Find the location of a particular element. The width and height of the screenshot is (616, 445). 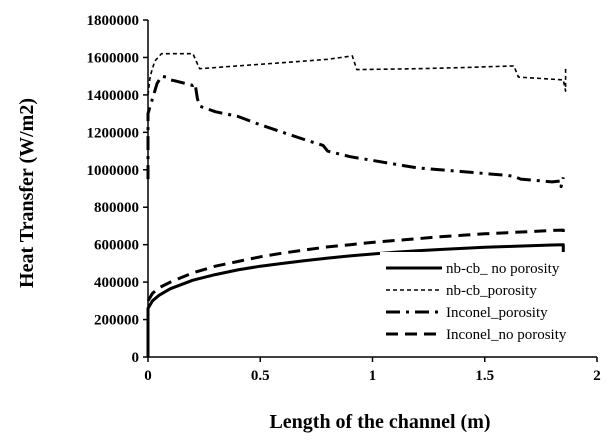

x-tick-label: 0 is located at coordinates (148, 376).